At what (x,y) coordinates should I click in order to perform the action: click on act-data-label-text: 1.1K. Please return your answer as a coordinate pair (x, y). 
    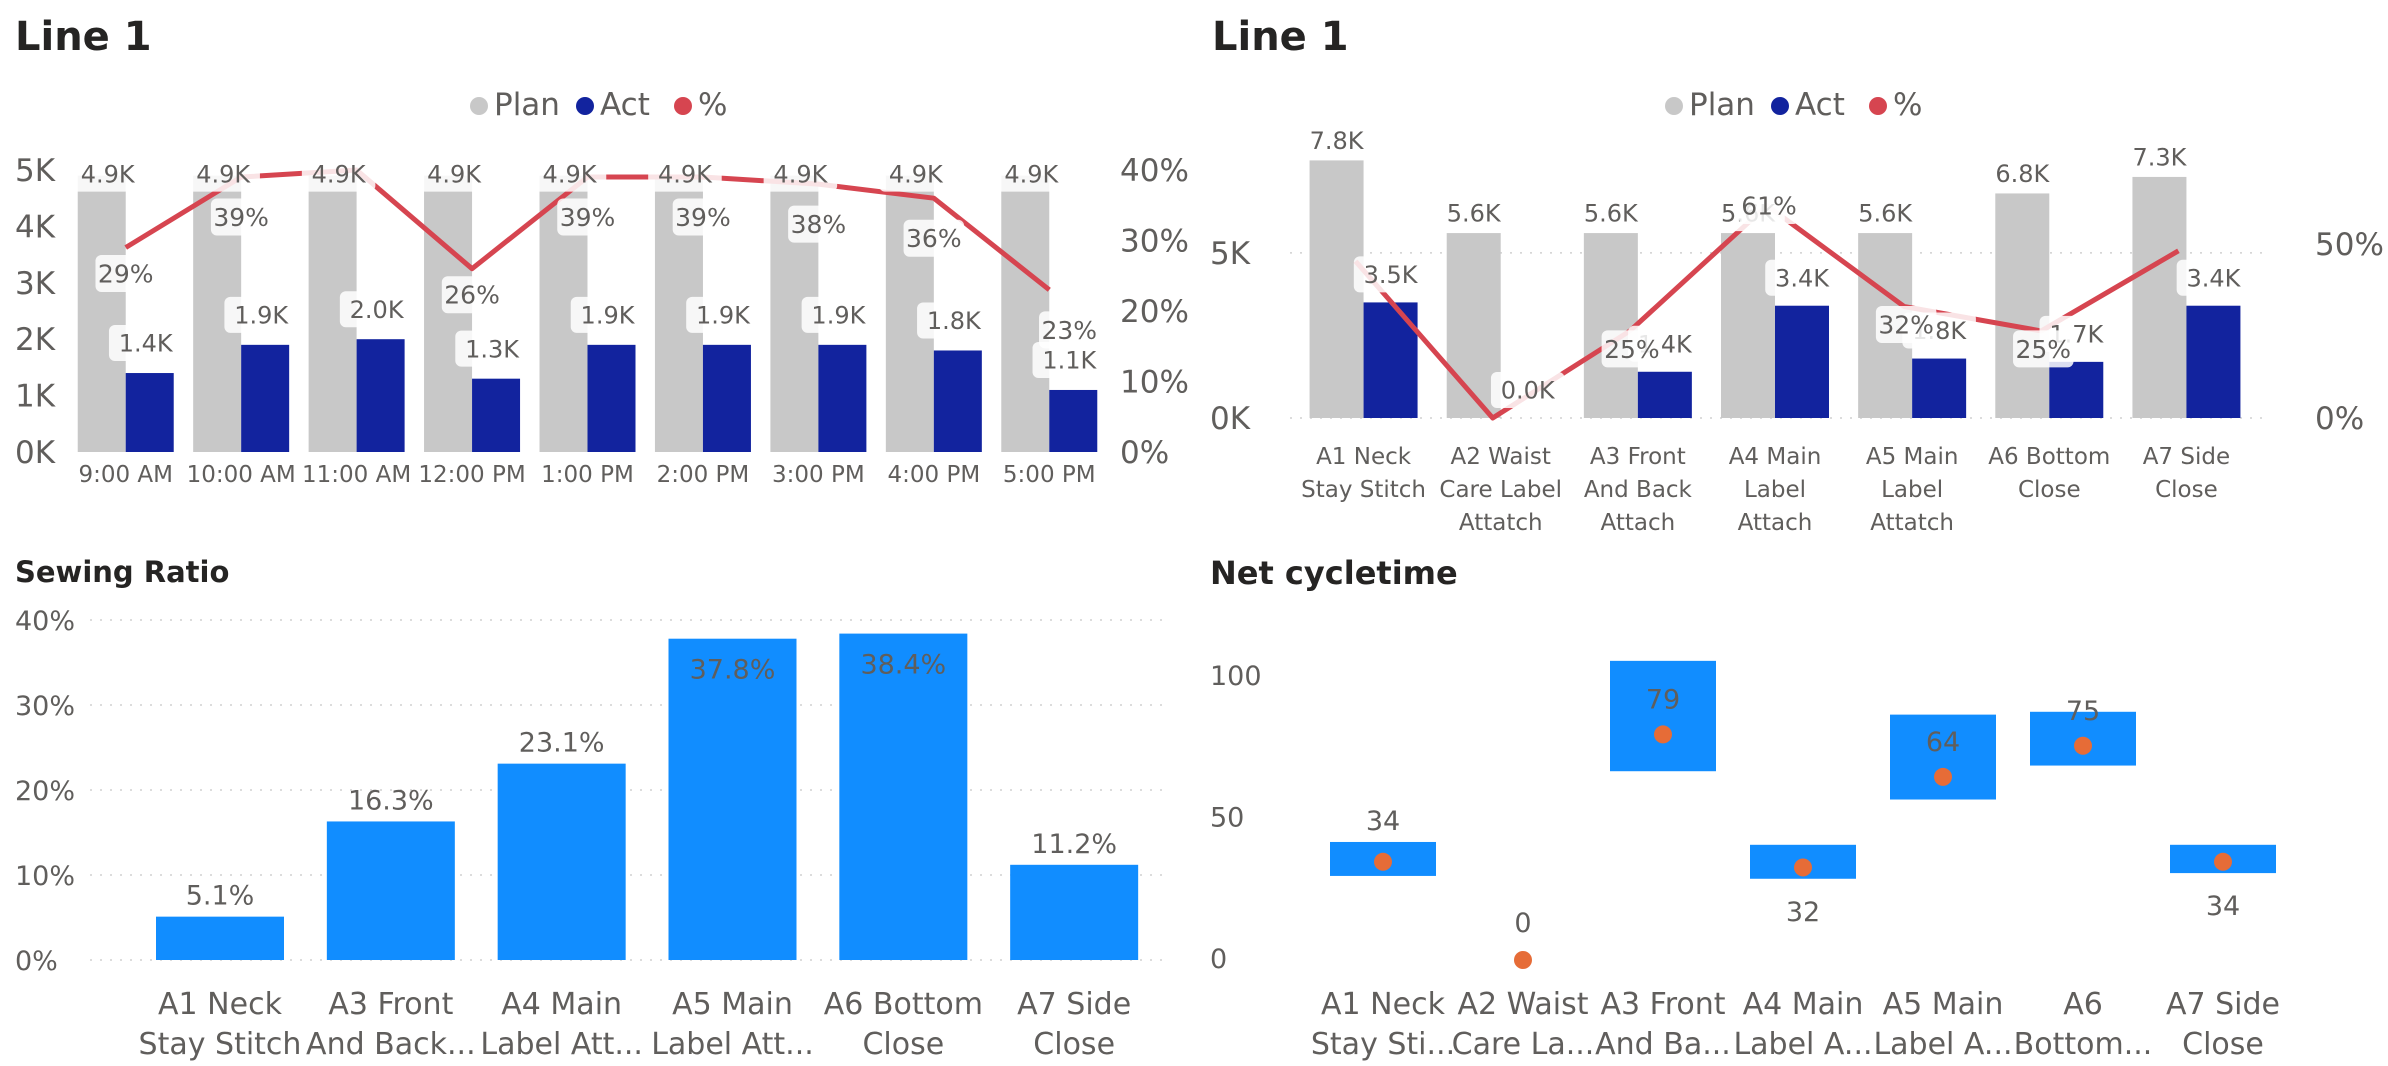
    Looking at the image, I should click on (1069, 361).